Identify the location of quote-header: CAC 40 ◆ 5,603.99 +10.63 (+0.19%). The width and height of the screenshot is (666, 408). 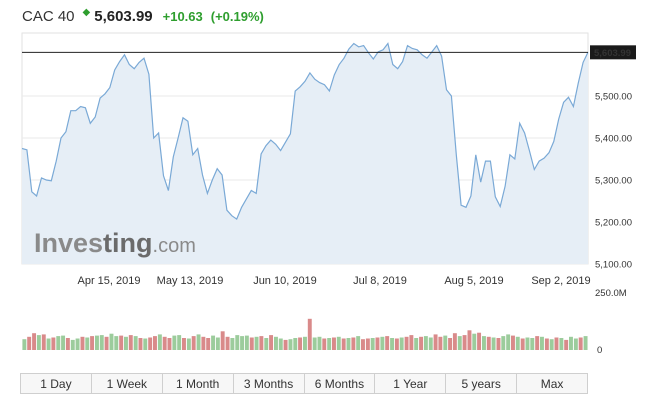
(143, 16).